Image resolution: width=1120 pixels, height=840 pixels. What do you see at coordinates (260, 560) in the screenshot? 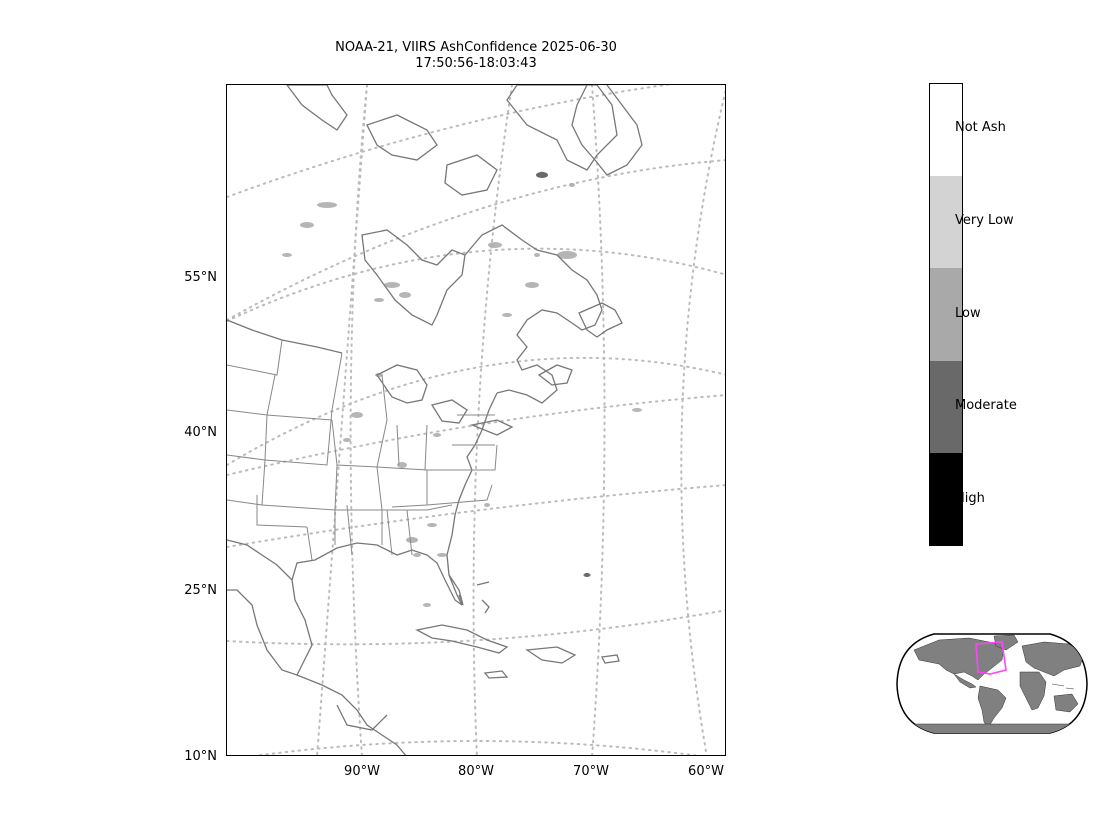
I see `coast-gulf-mexico` at bounding box center [260, 560].